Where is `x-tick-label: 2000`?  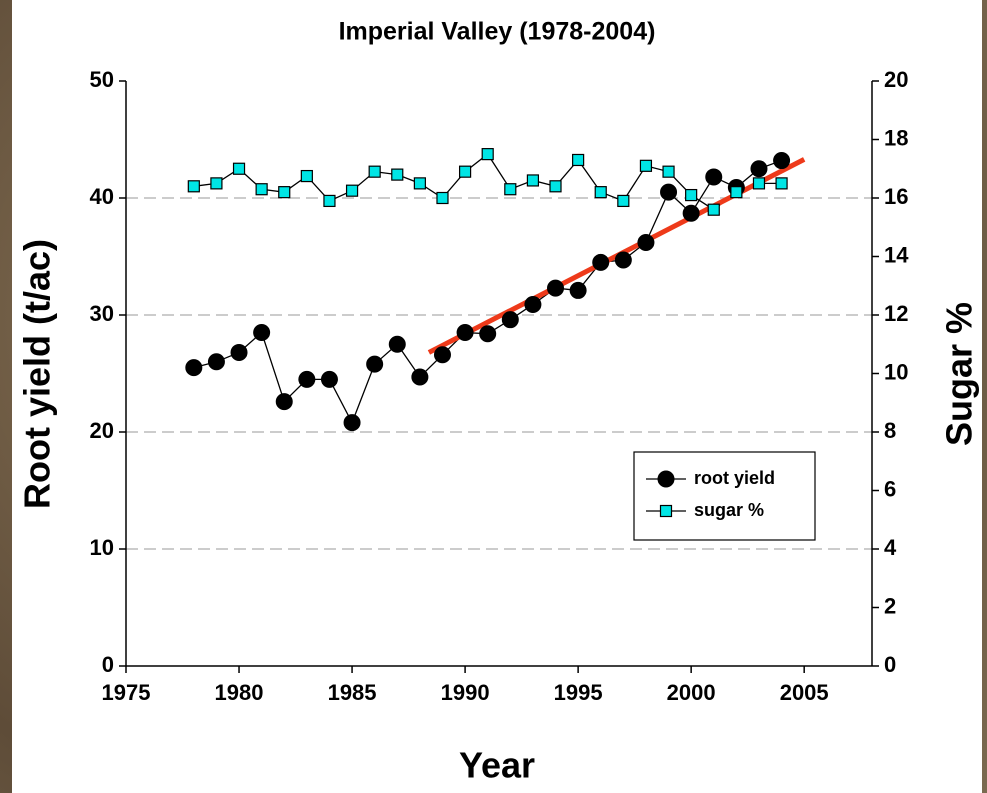
x-tick-label: 2000 is located at coordinates (691, 692).